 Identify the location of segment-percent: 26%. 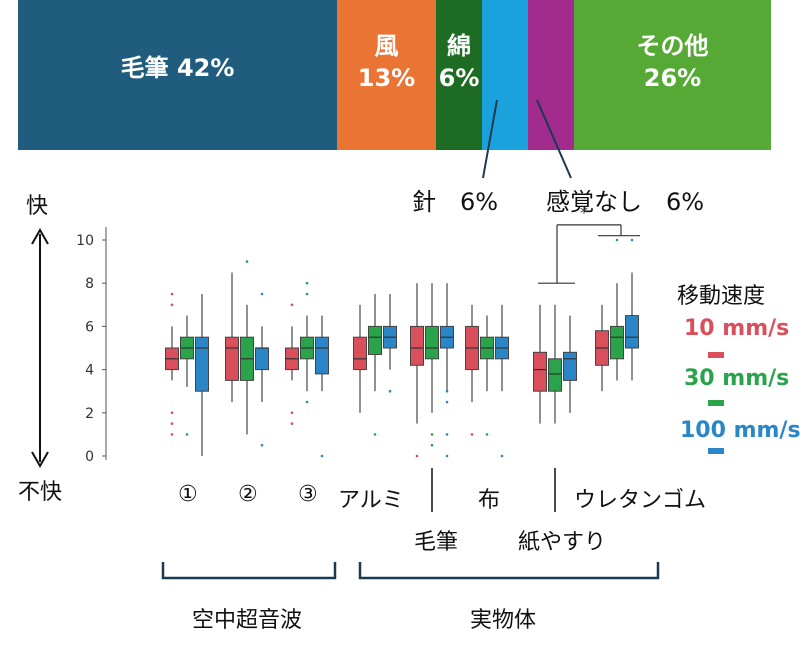
(672, 78).